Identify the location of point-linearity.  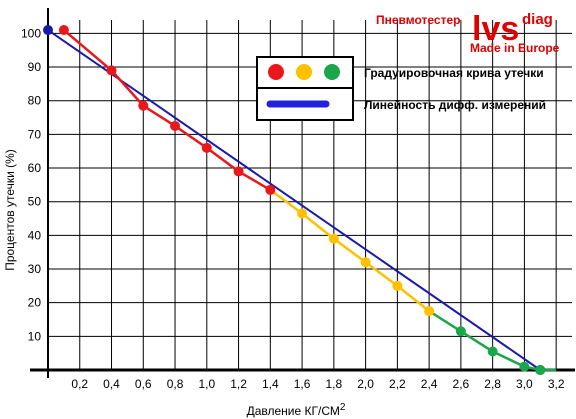
(48, 30).